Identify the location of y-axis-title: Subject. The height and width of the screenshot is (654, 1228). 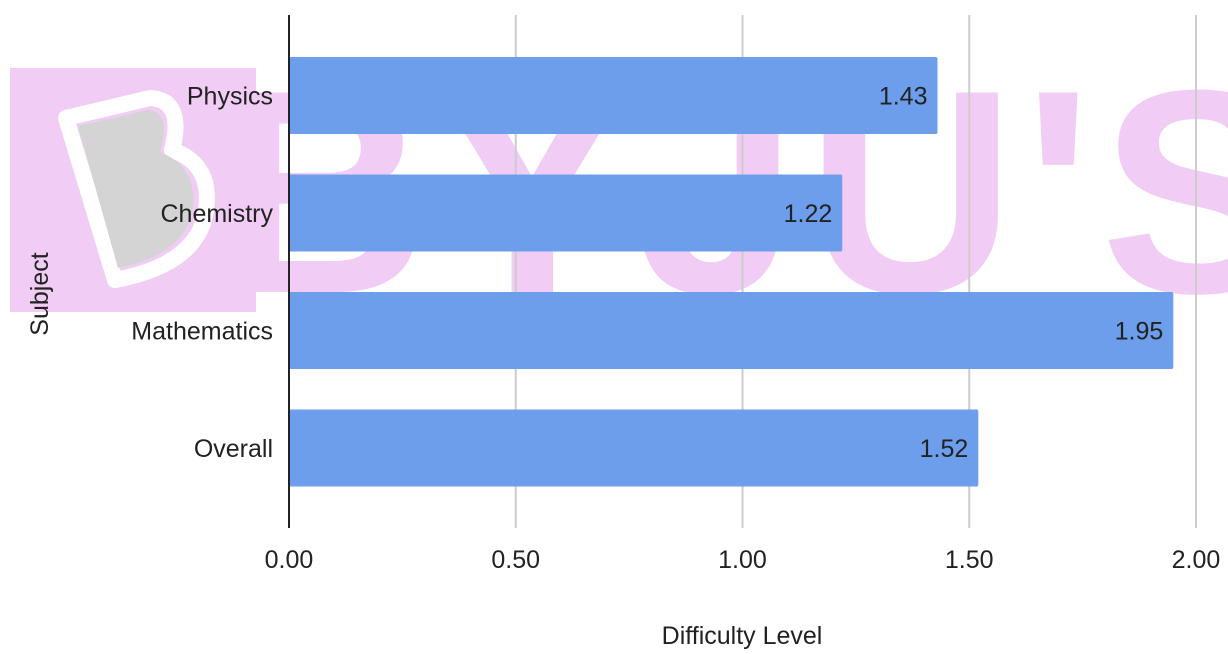
(40, 293).